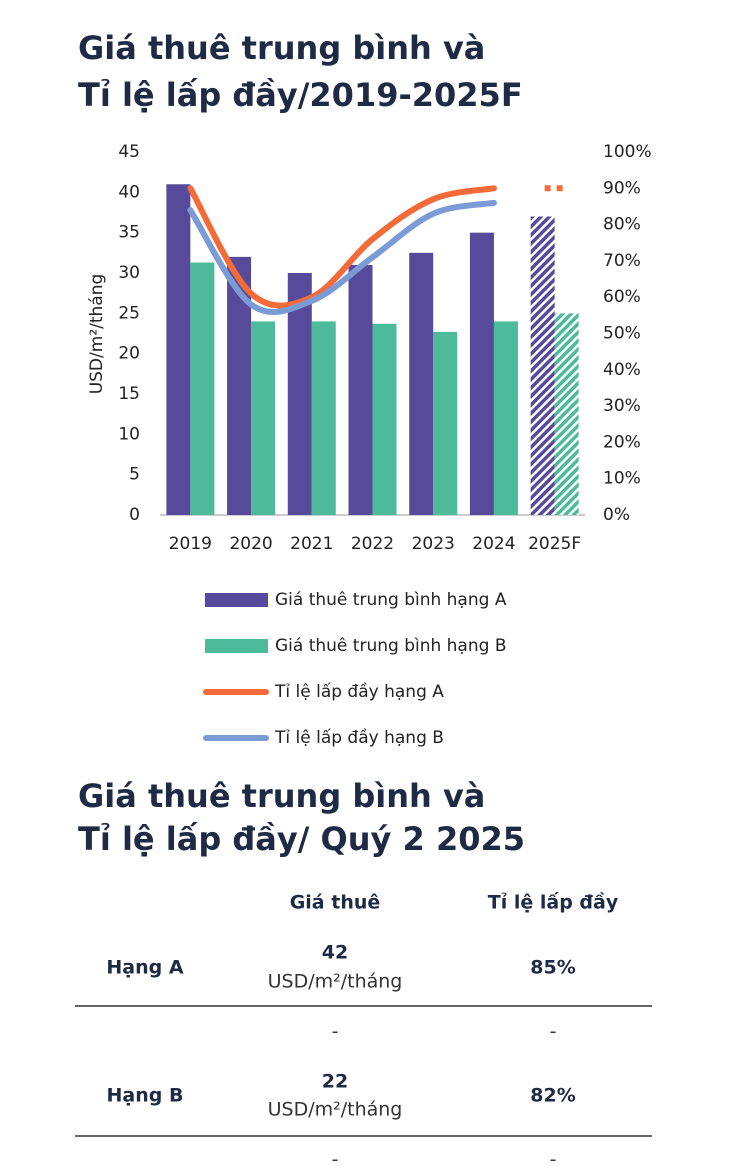  Describe the element at coordinates (622, 334) in the screenshot. I see `y2-tick-label: 50%` at that location.